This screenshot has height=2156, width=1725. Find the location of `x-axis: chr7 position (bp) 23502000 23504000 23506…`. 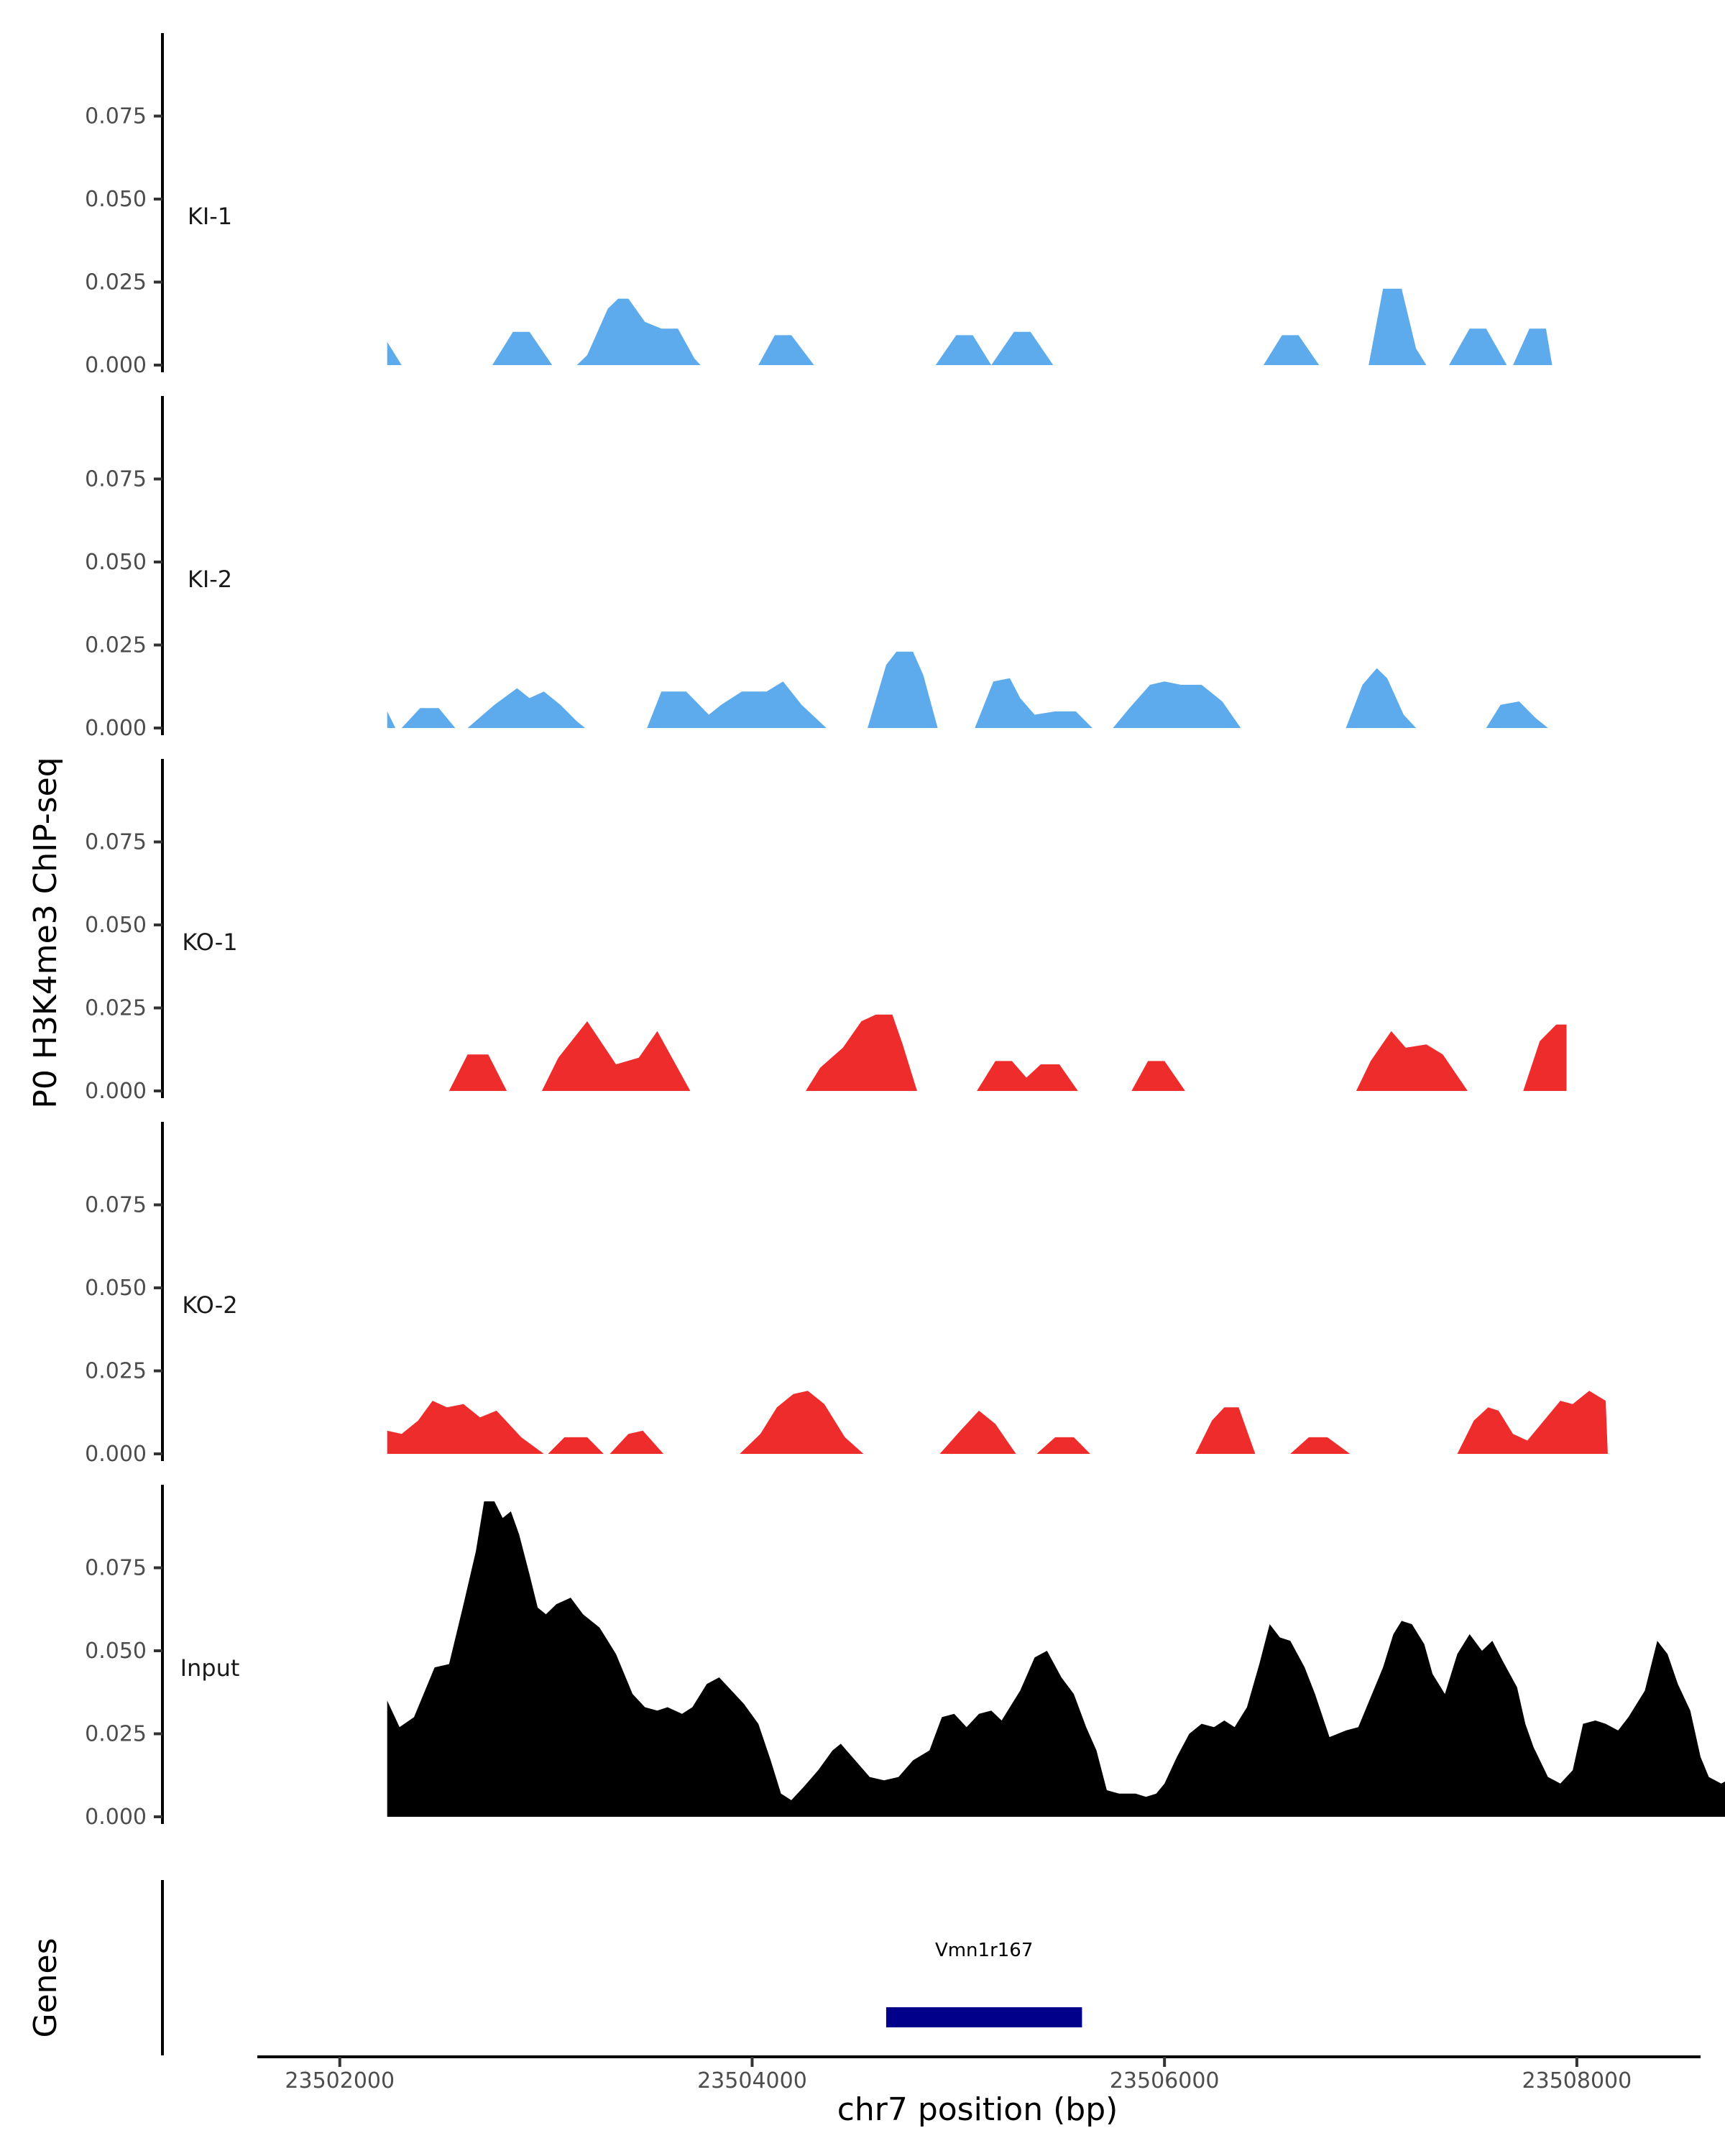

x-axis: chr7 position (bp) 23502000 23504000 23506… is located at coordinates (979, 2091).